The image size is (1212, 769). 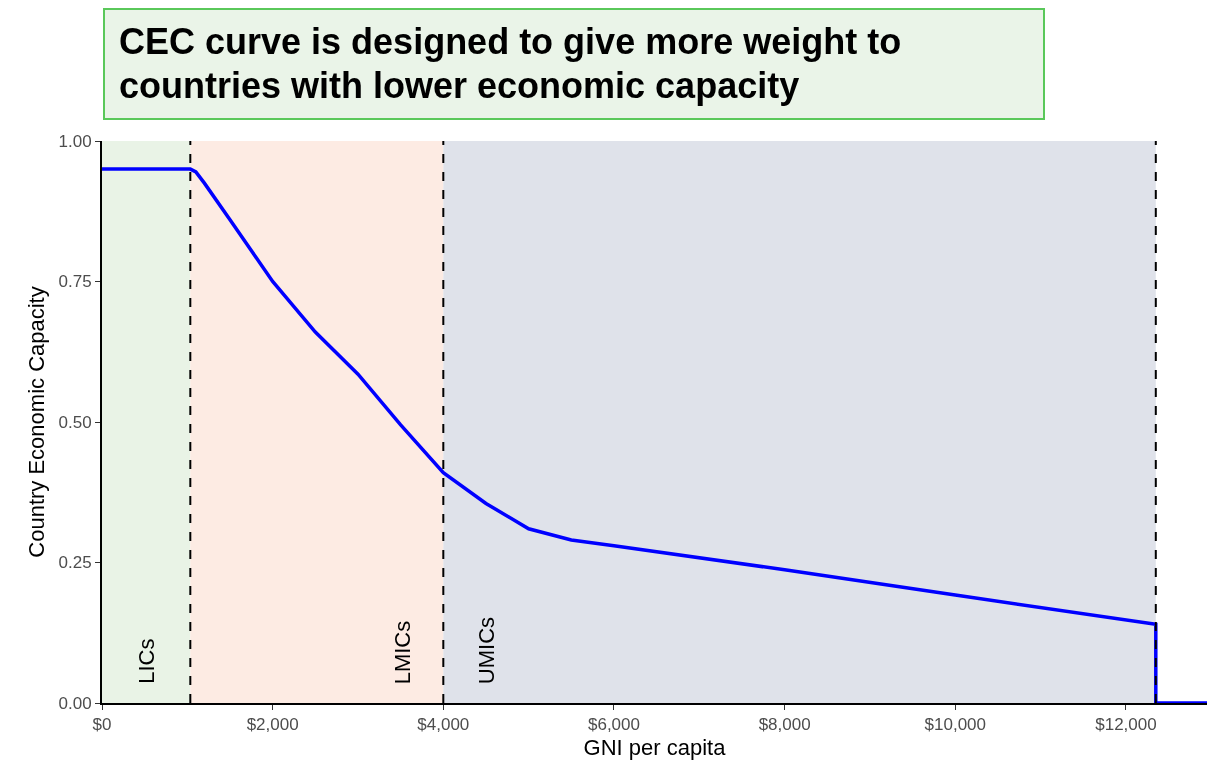 I want to click on band-label: LICs, so click(x=146, y=661).